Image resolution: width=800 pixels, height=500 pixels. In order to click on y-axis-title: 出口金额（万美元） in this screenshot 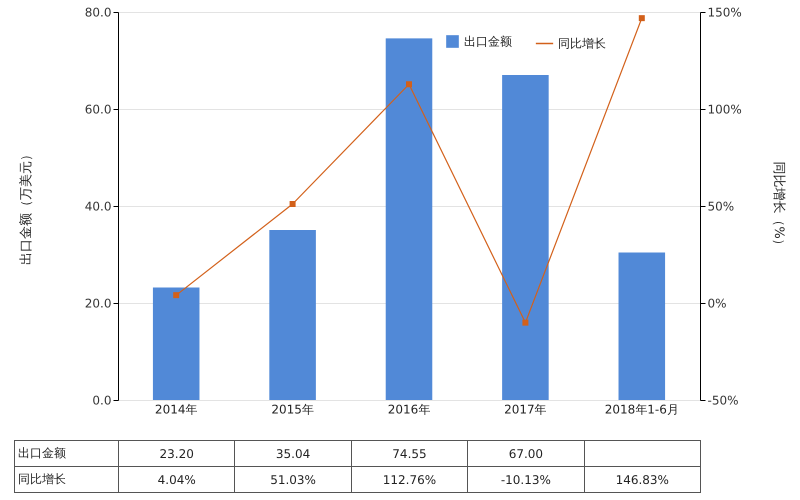, I will do `click(26, 206)`.